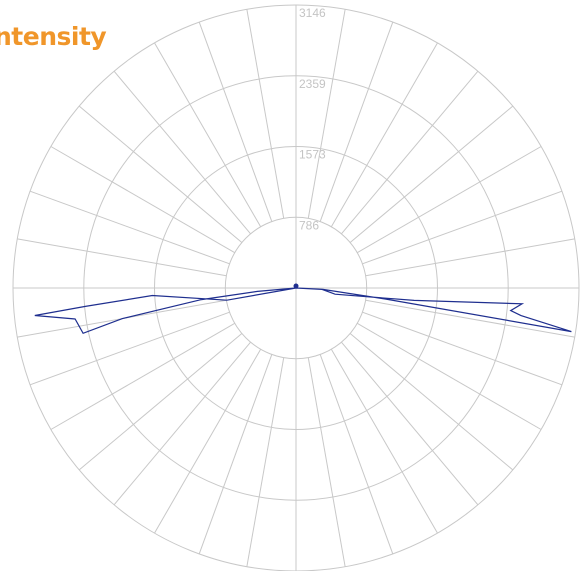 The width and height of the screenshot is (581, 571). I want to click on radial-tick-label: 786, so click(309, 225).